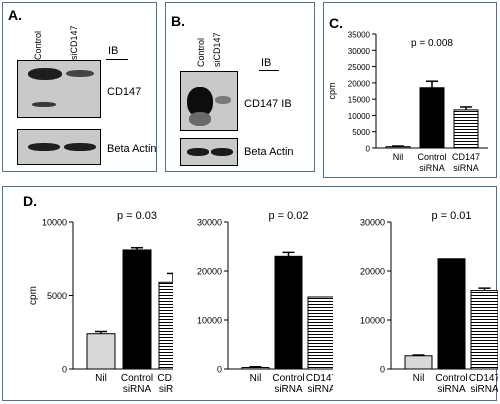 This screenshot has width=500, height=404. What do you see at coordinates (44, 104) in the screenshot?
I see `band-control-cd147-lower` at bounding box center [44, 104].